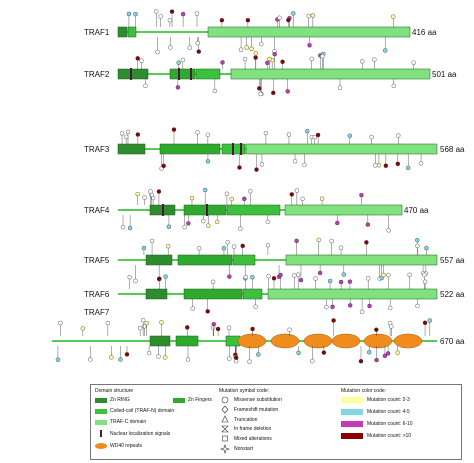  What do you see at coordinates (225, 400) in the screenshot?
I see `circle-icon` at bounding box center [225, 400].